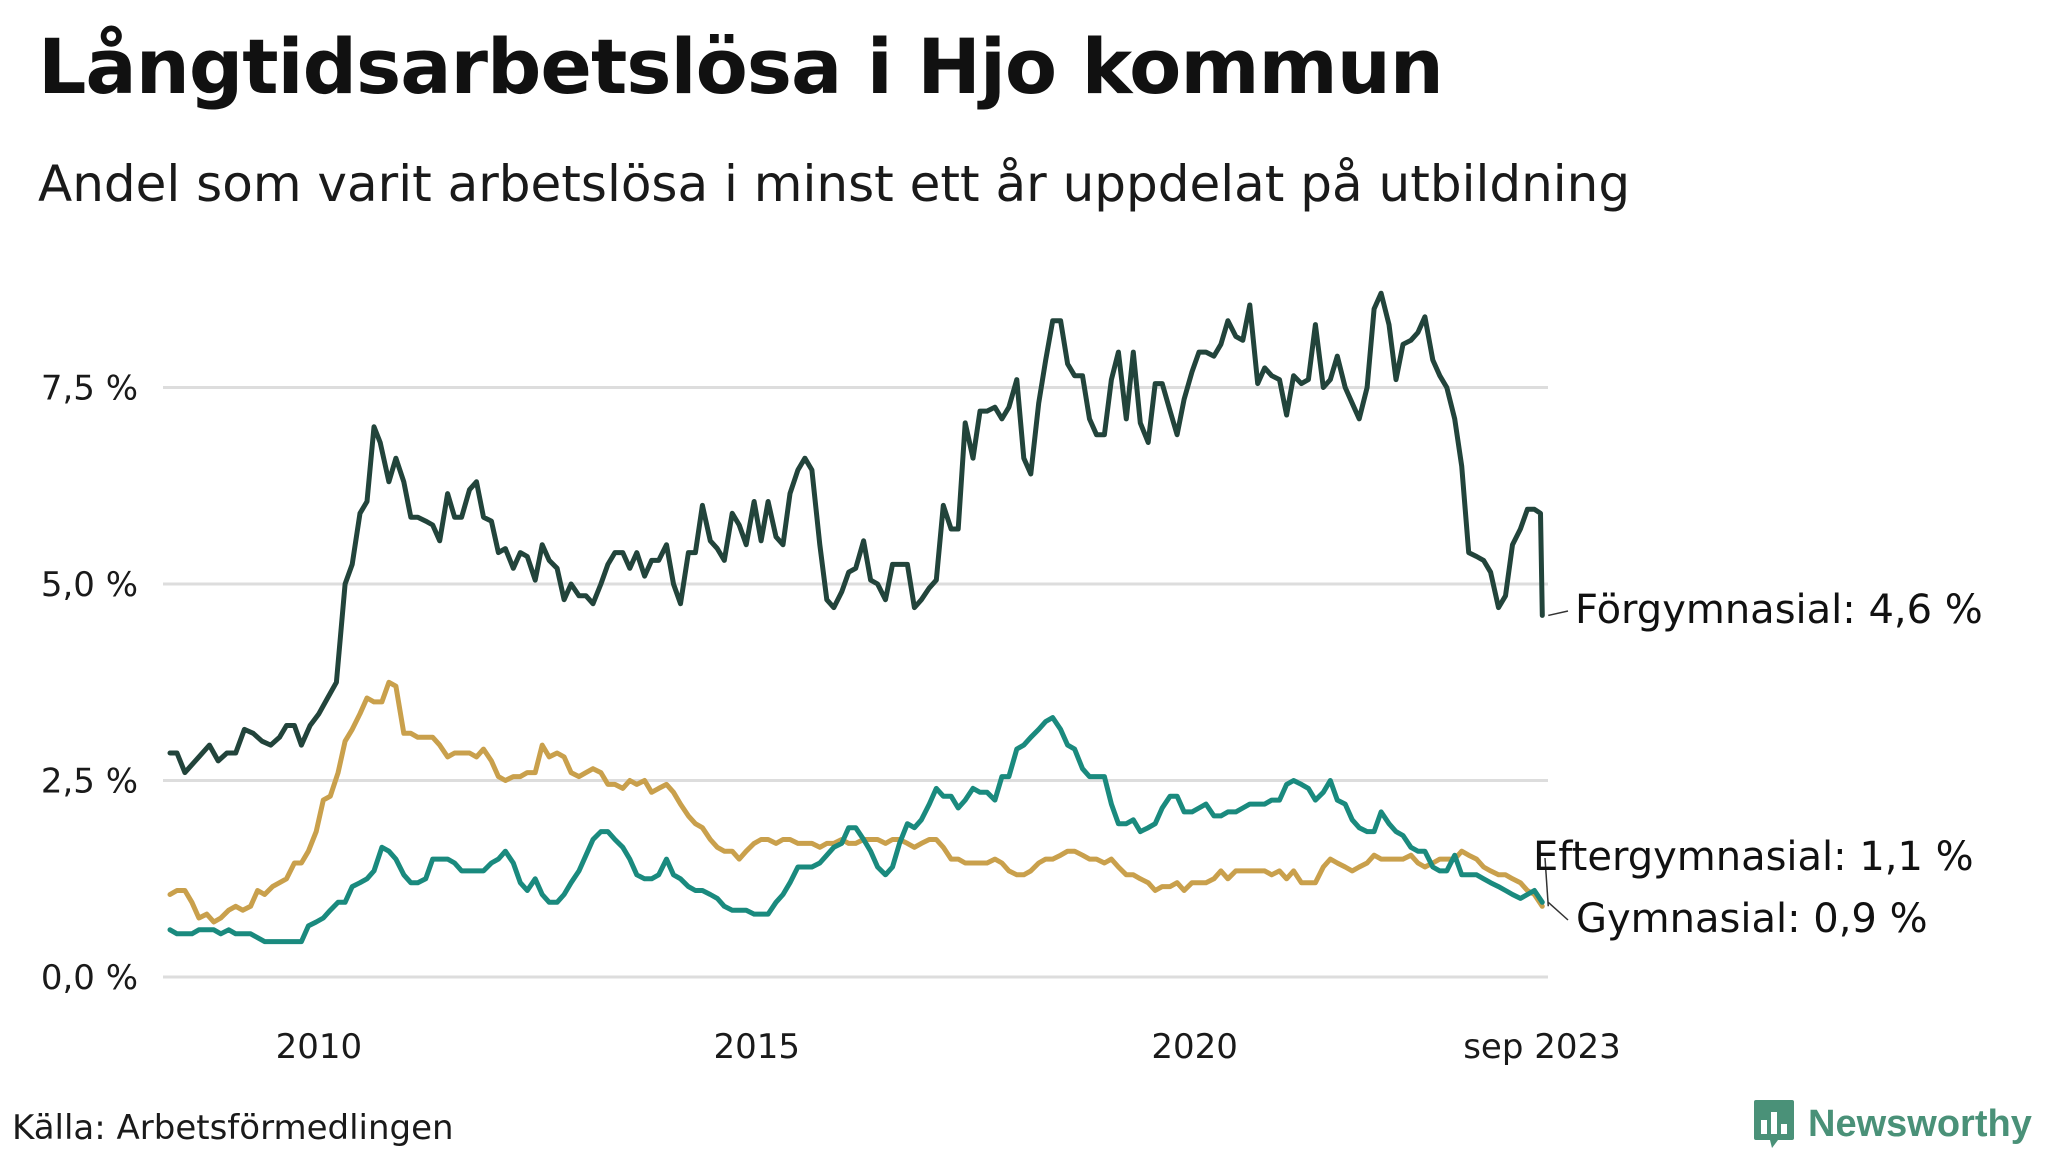 This screenshot has height=1152, width=2048. I want to click on x-tick-label: 2010, so click(319, 1047).